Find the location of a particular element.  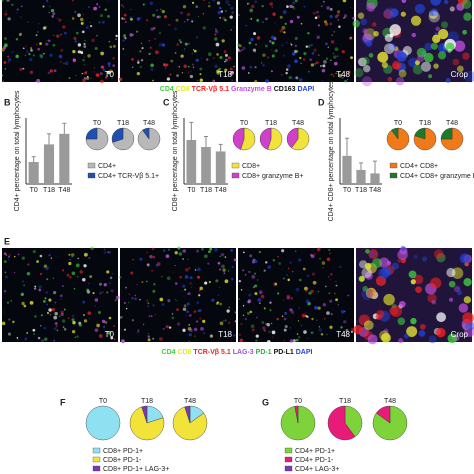

pie-label: T48 is located at coordinates (298, 123).